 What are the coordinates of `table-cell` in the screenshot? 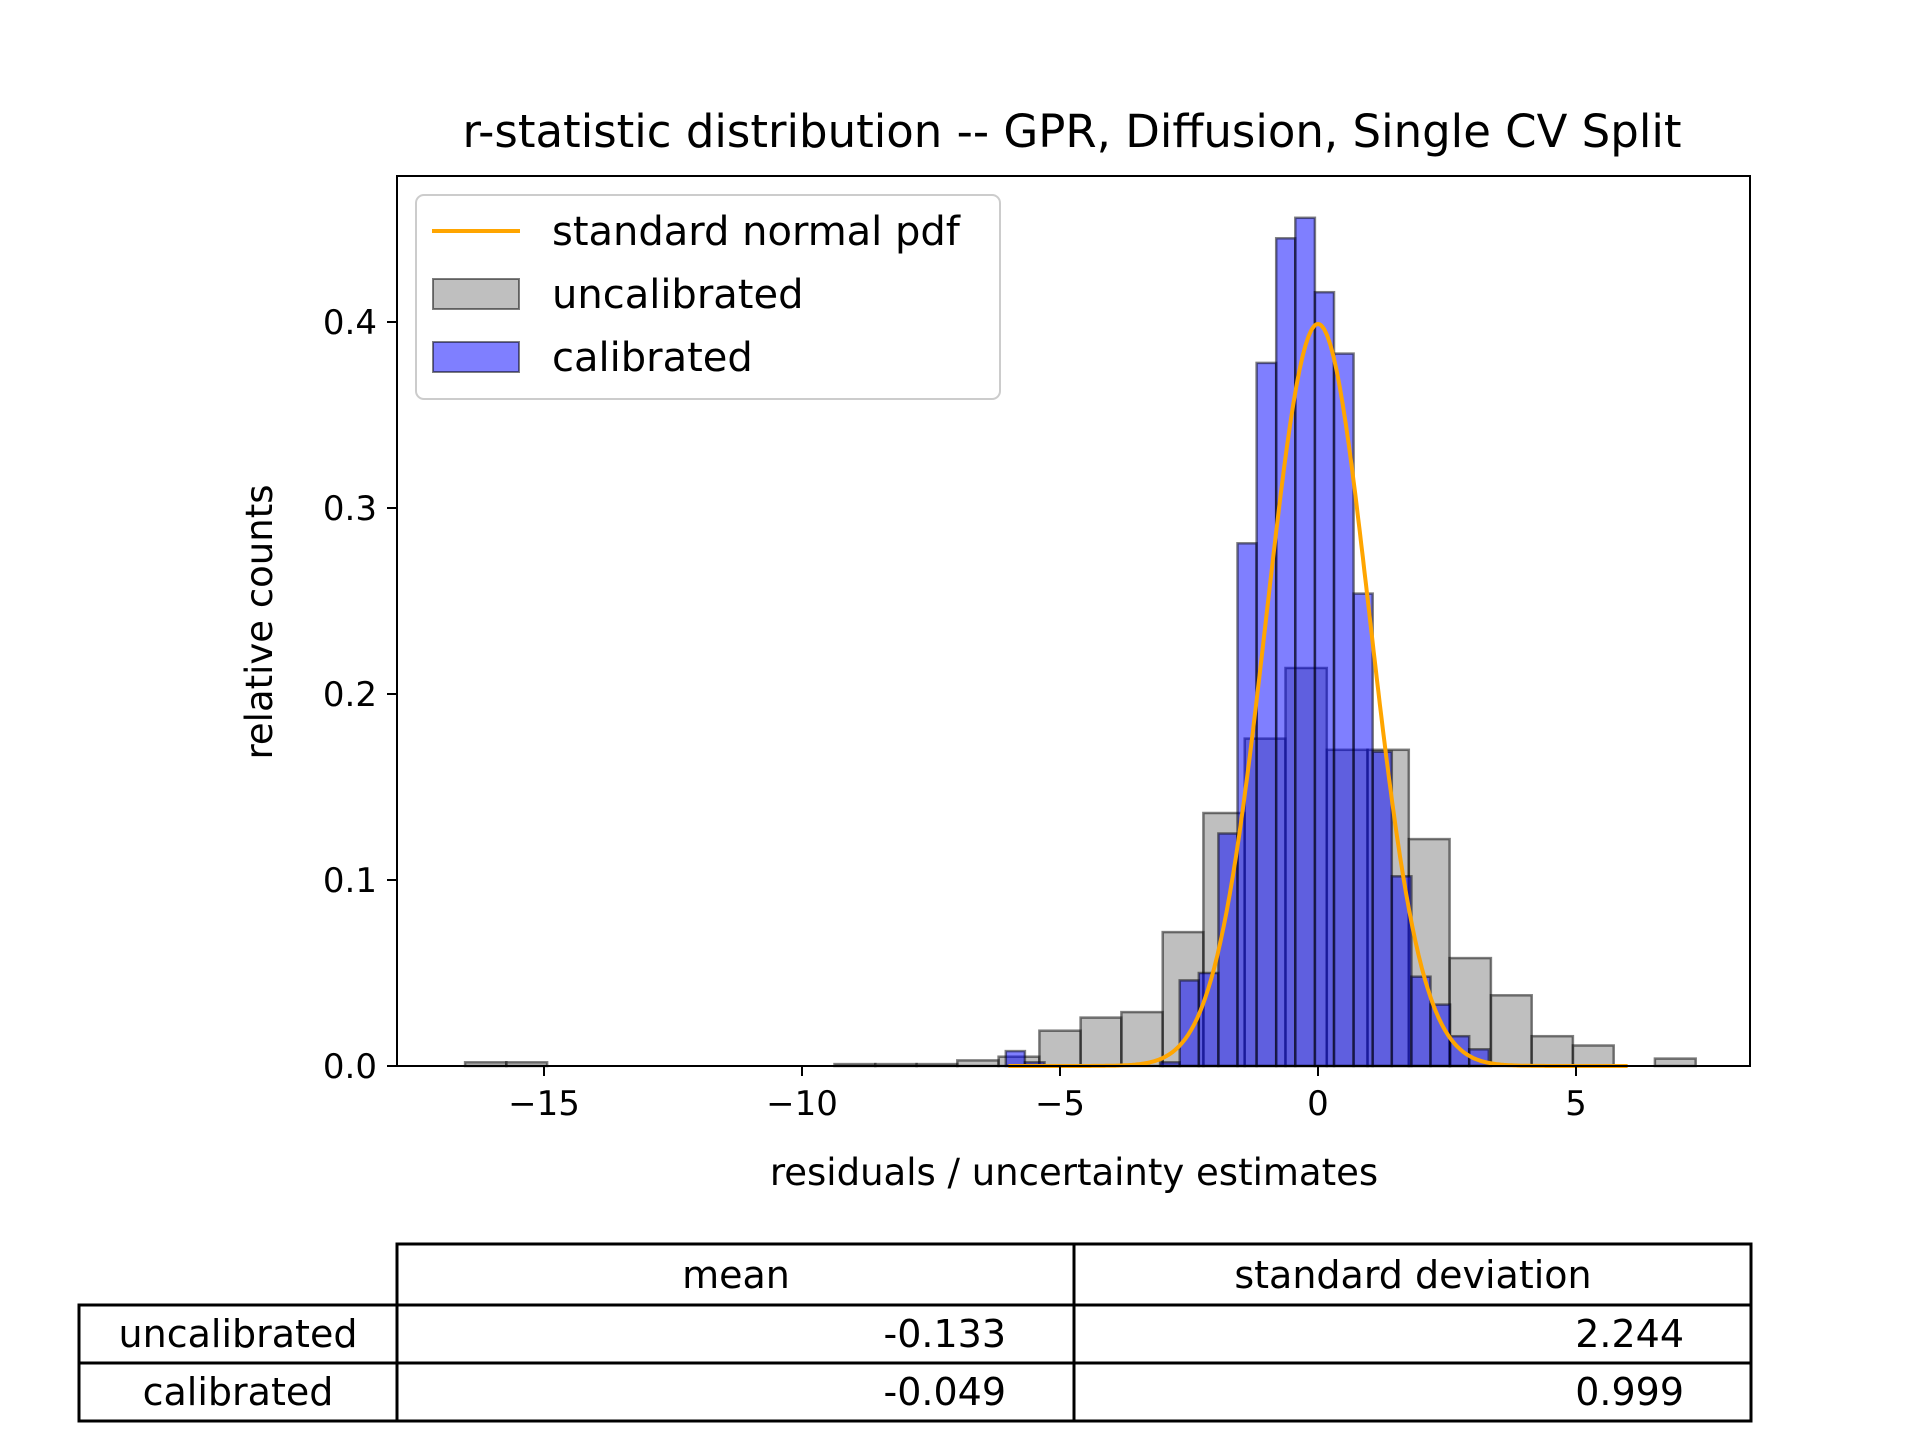 It's located at (1412, 1392).